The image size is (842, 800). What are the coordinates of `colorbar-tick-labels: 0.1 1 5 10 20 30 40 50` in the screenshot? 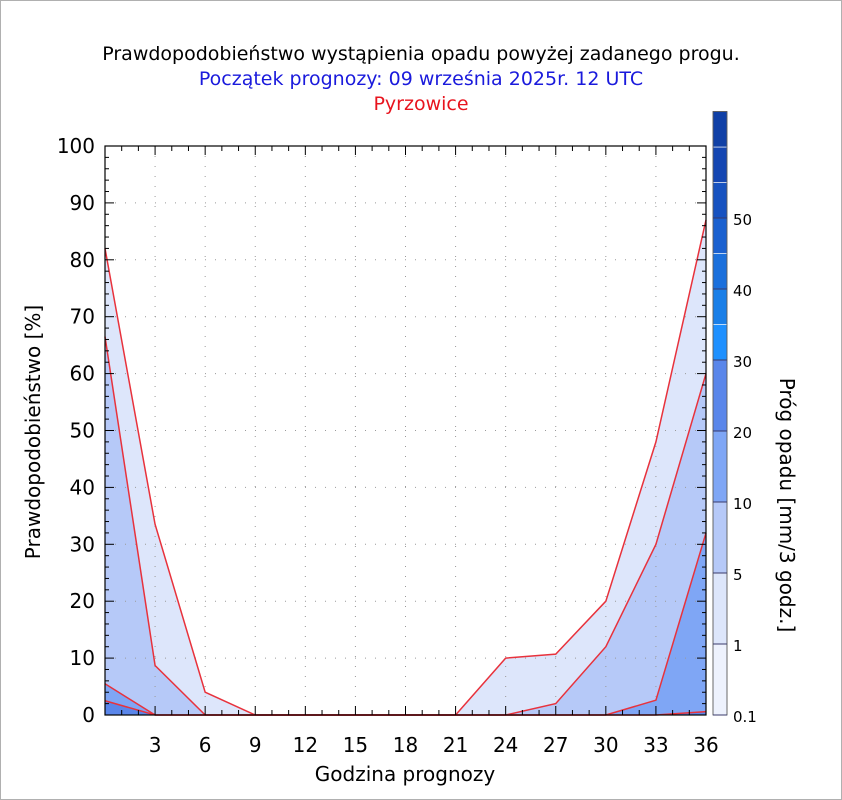 It's located at (735, 468).